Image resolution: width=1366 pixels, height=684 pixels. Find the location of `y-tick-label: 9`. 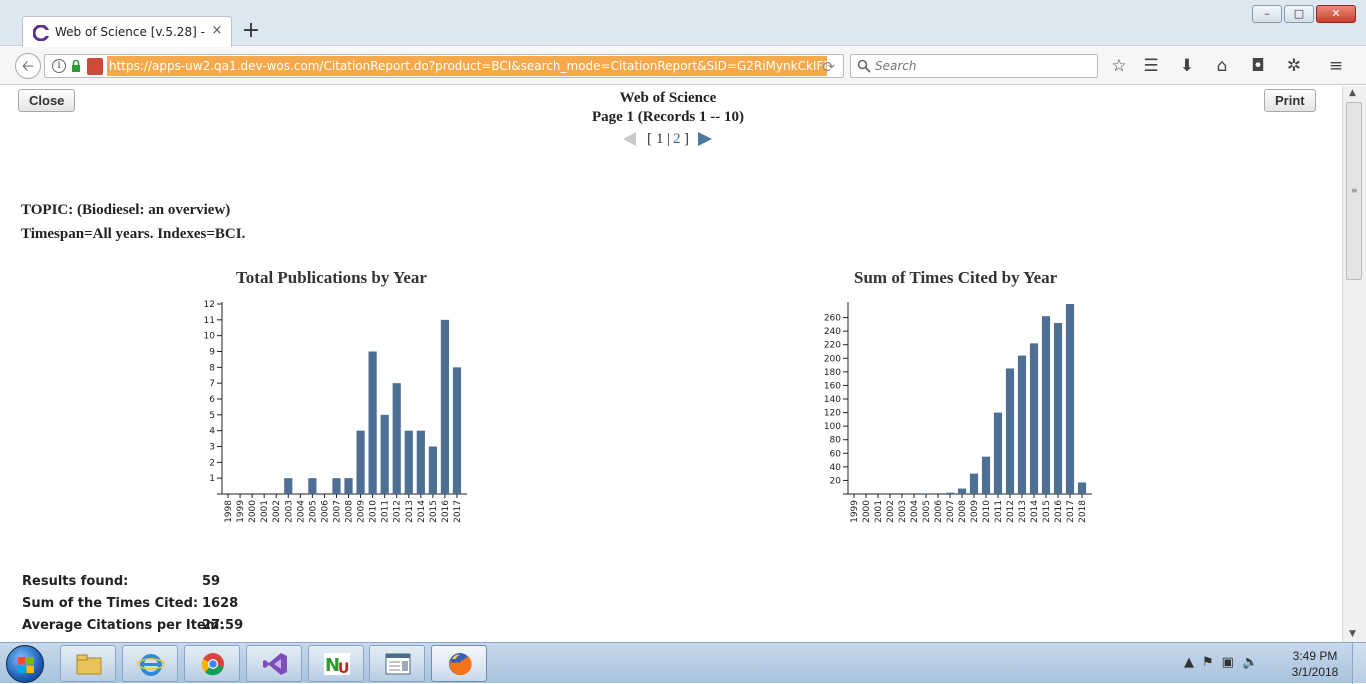

y-tick-label: 9 is located at coordinates (212, 353).